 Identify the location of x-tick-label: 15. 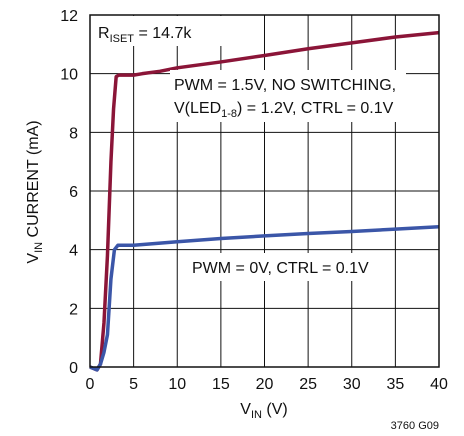
(221, 384).